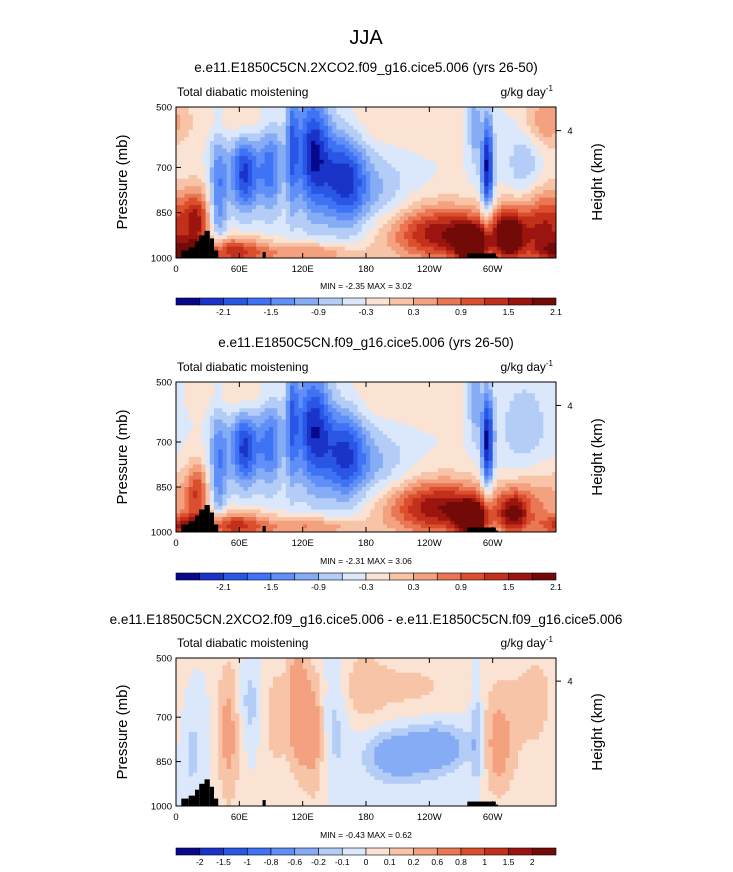 This screenshot has width=733, height=872. What do you see at coordinates (527, 91) in the screenshot?
I see `units-label: g/kg day-1` at bounding box center [527, 91].